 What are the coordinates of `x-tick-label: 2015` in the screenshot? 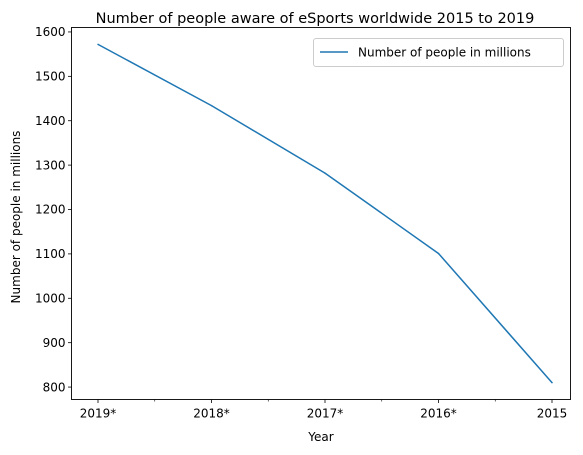 It's located at (552, 414).